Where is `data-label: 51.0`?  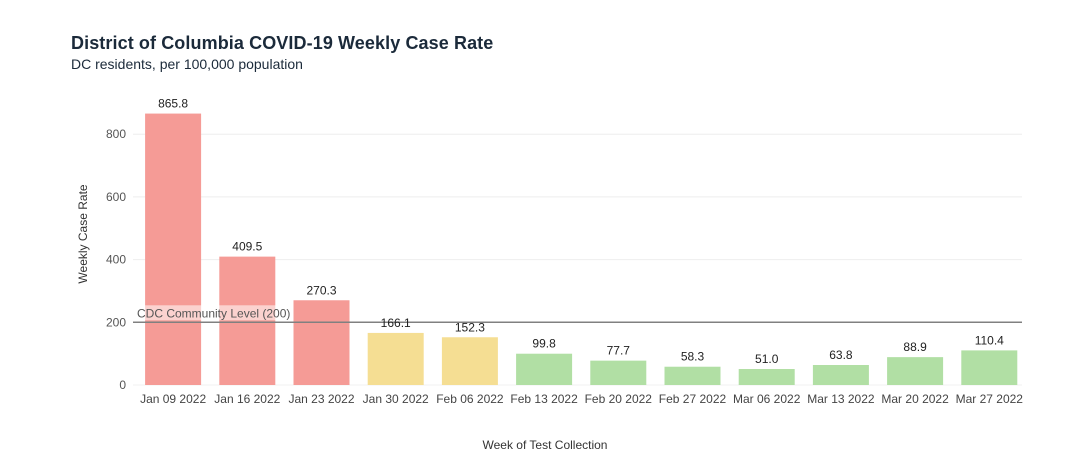 data-label: 51.0 is located at coordinates (767, 359).